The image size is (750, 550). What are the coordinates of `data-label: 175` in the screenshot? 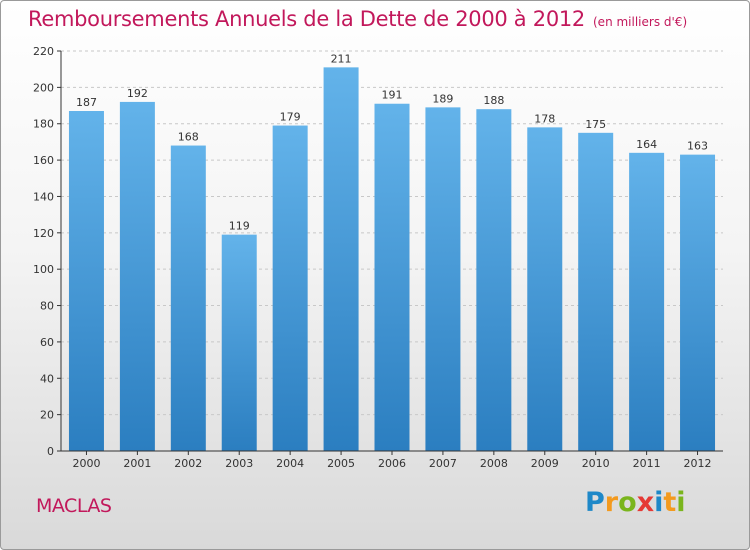 It's located at (595, 124).